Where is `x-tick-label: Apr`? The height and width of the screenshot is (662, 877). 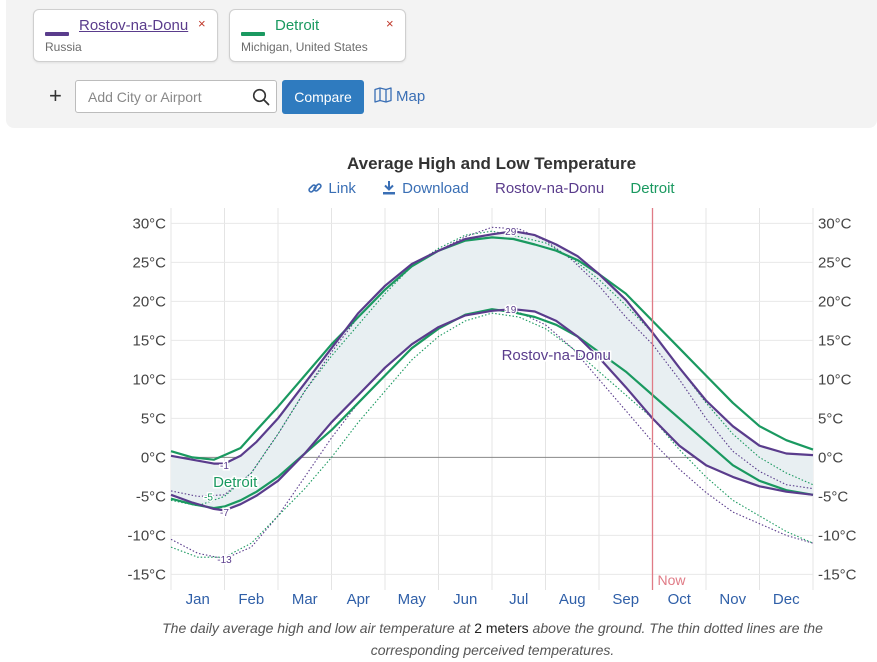 x-tick-label: Apr is located at coordinates (358, 599).